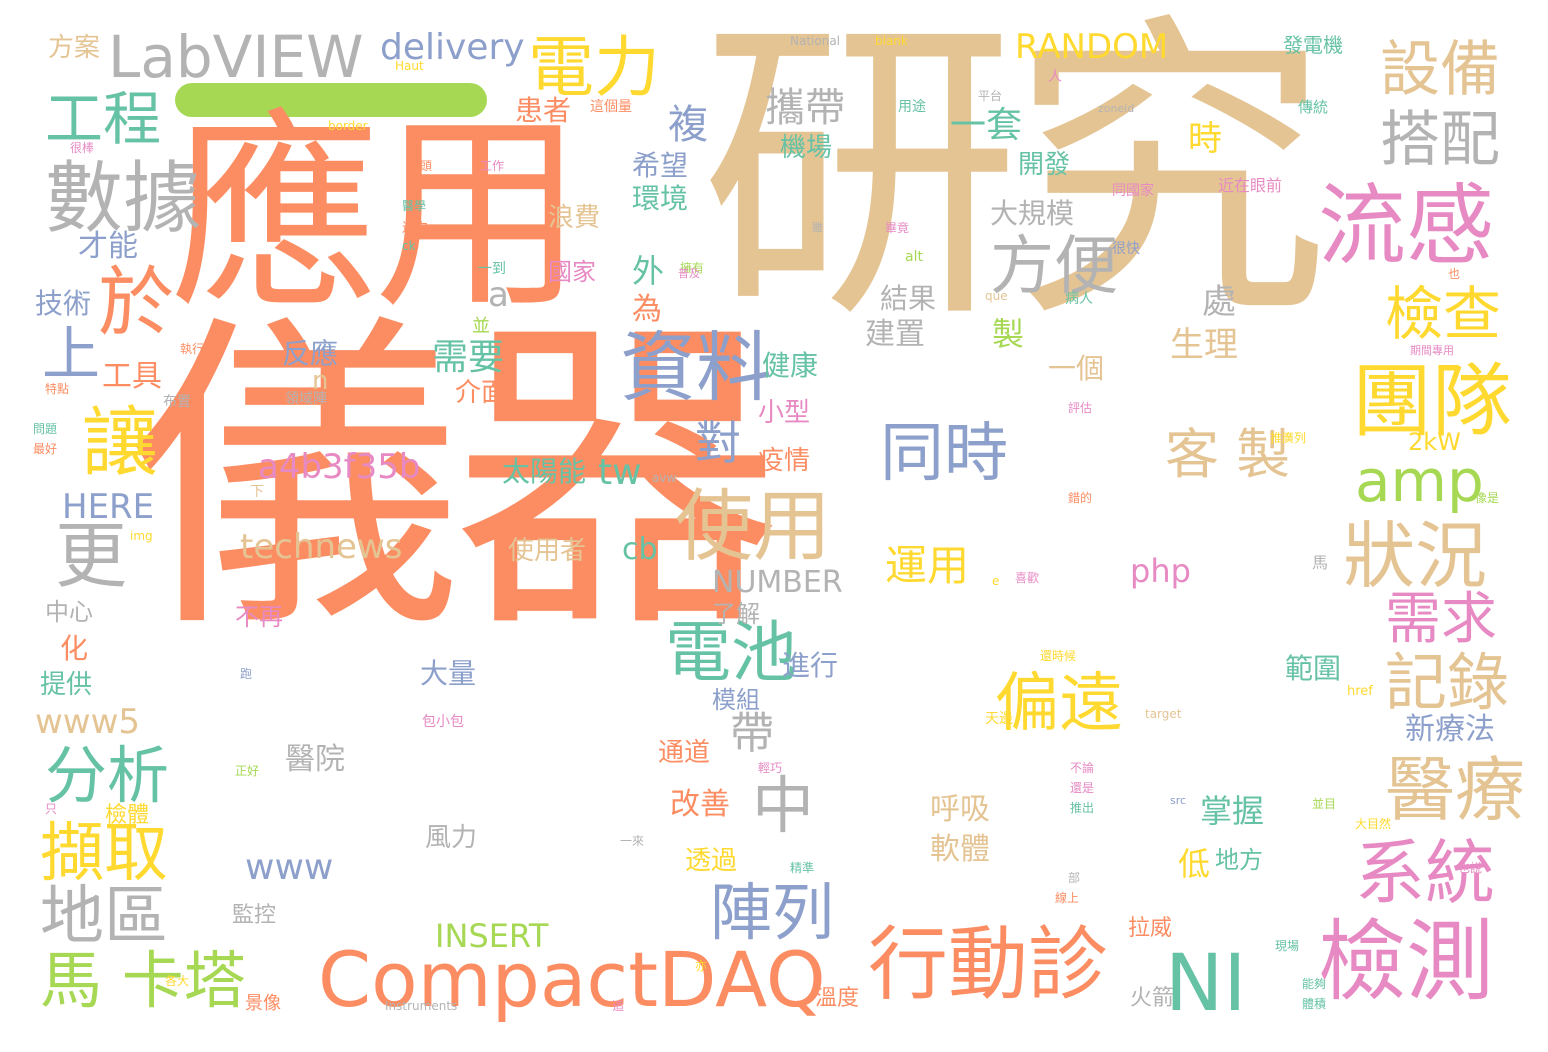 This screenshot has height=1052, width=1548. What do you see at coordinates (1206, 984) in the screenshot?
I see `cloud-word: NI` at bounding box center [1206, 984].